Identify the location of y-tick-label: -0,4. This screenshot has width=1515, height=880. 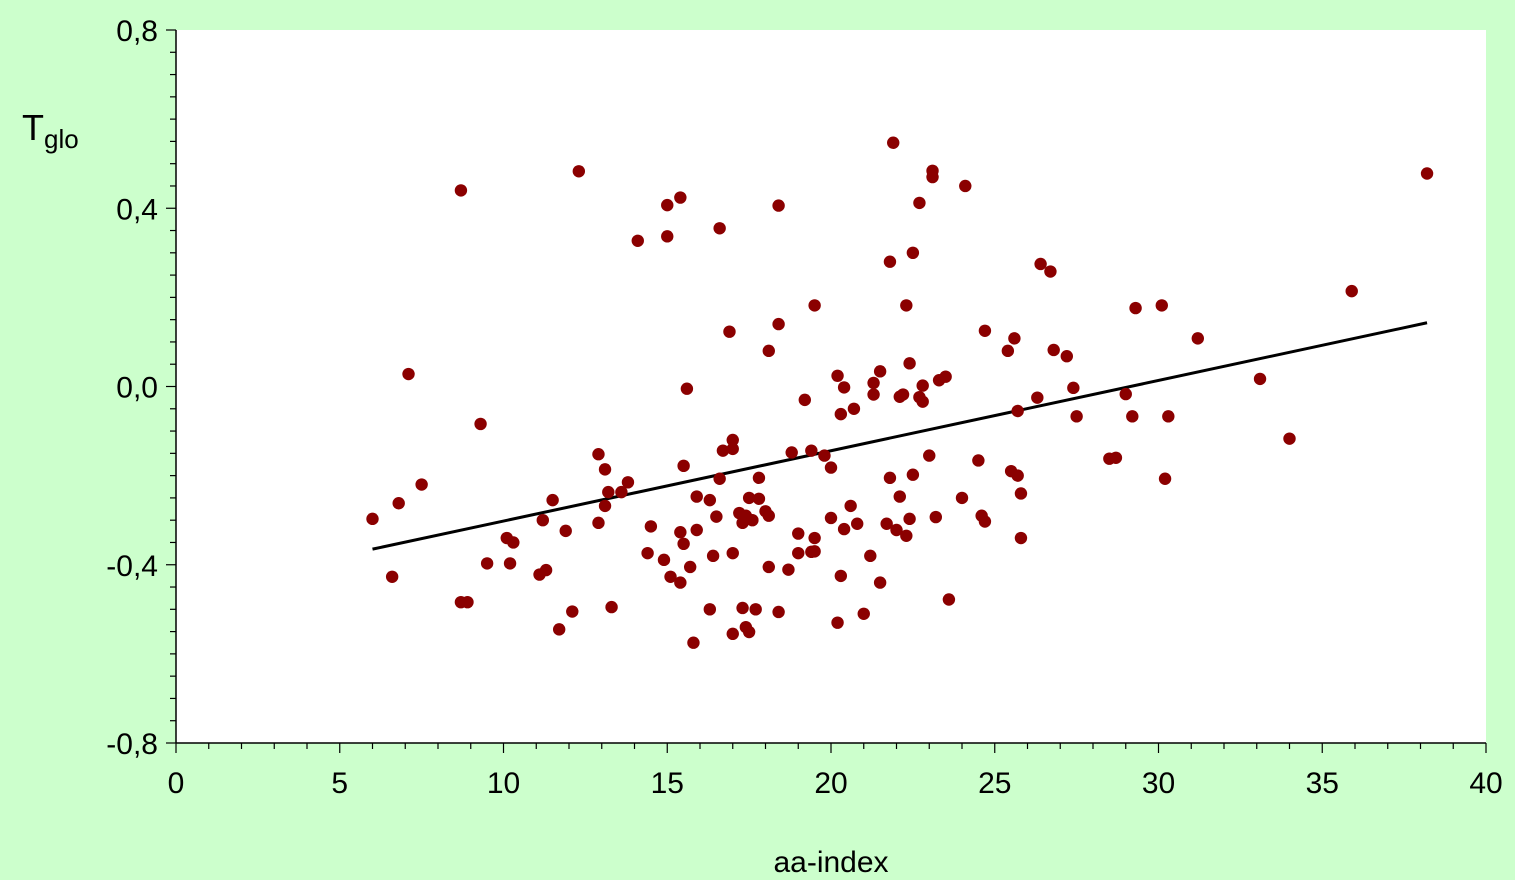
(132, 566).